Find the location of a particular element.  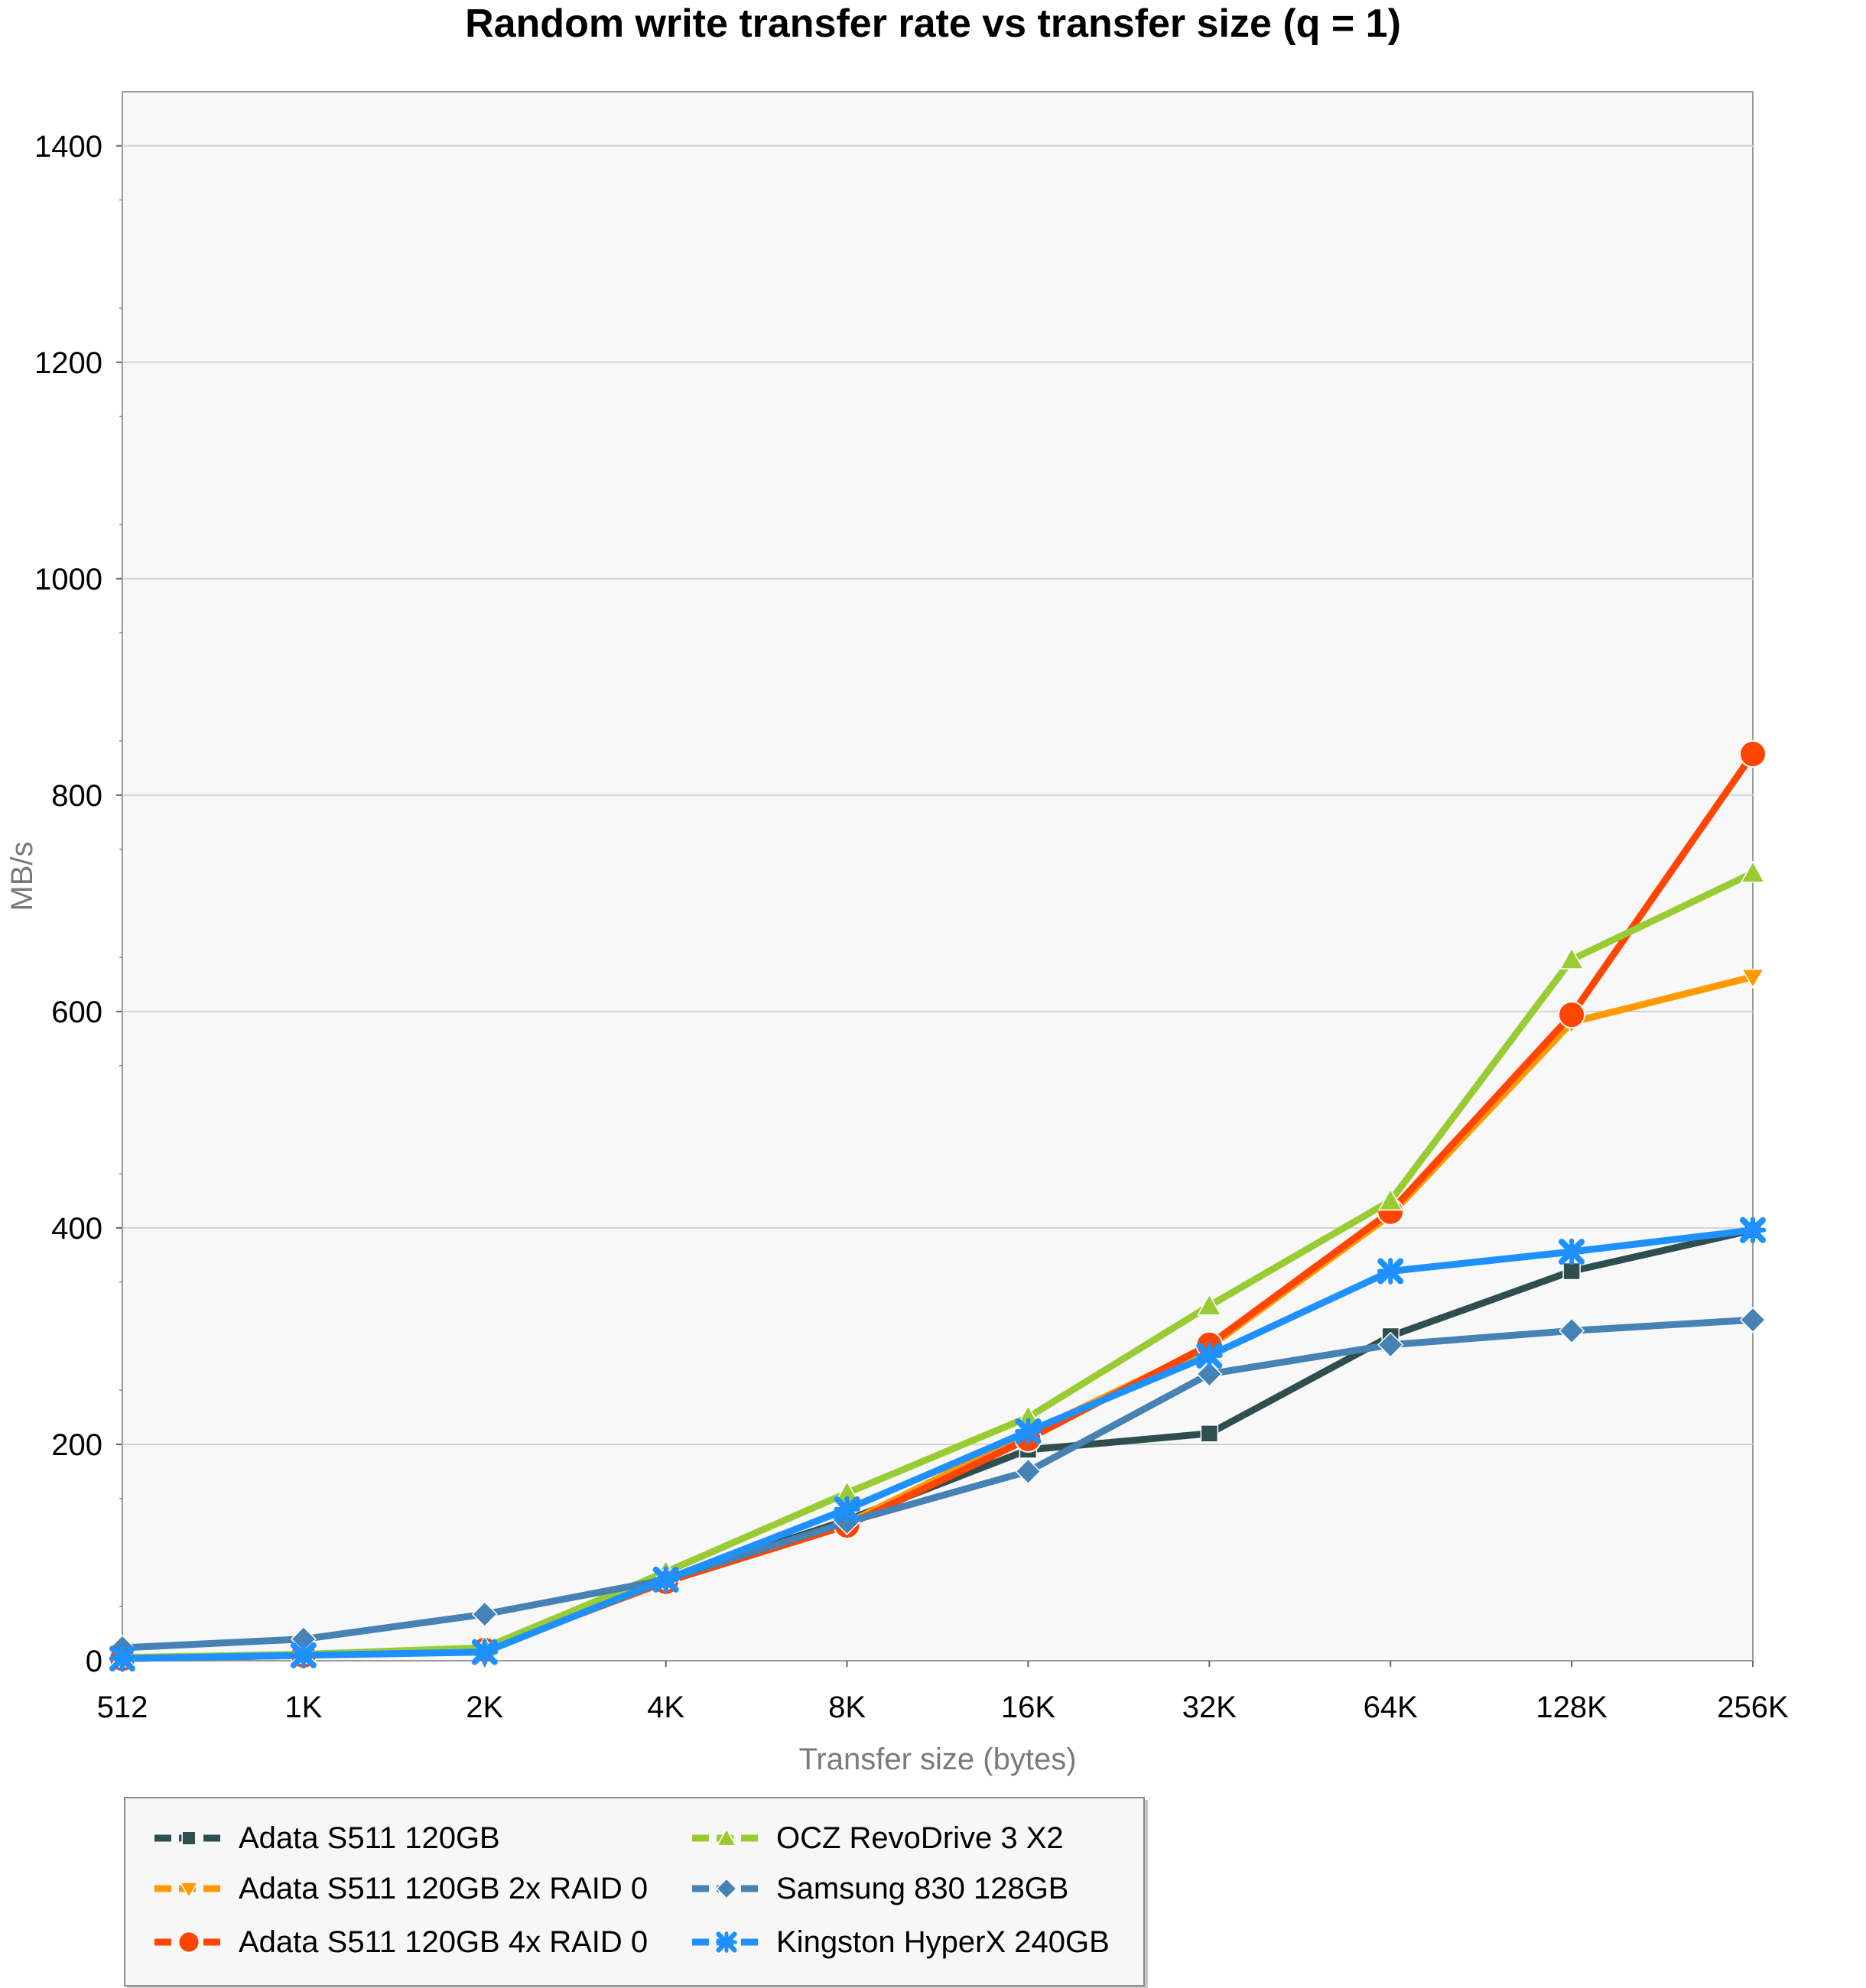

x-tick-label: 4K is located at coordinates (665, 1707).